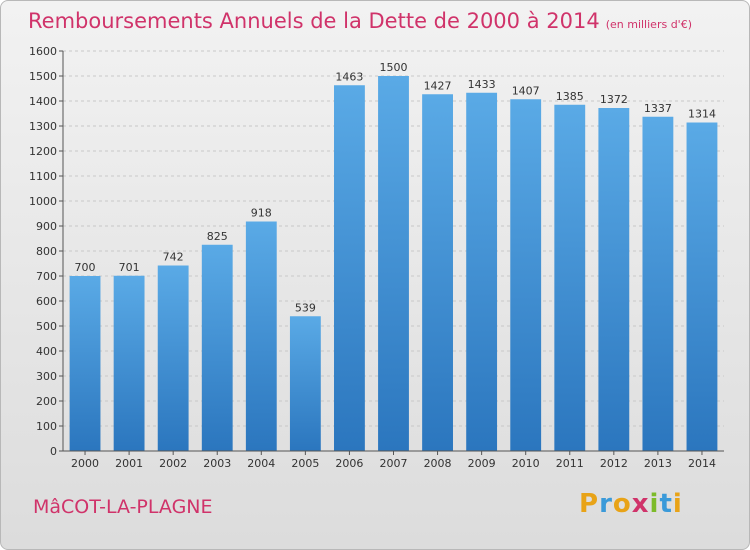  Describe the element at coordinates (614, 99) in the screenshot. I see `data-label-2012: 1372` at that location.